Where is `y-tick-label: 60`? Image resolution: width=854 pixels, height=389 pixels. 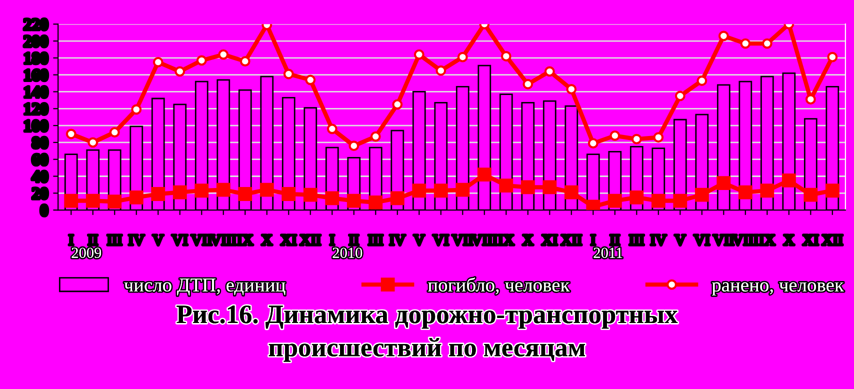 y-tick-label: 60 is located at coordinates (40, 160).